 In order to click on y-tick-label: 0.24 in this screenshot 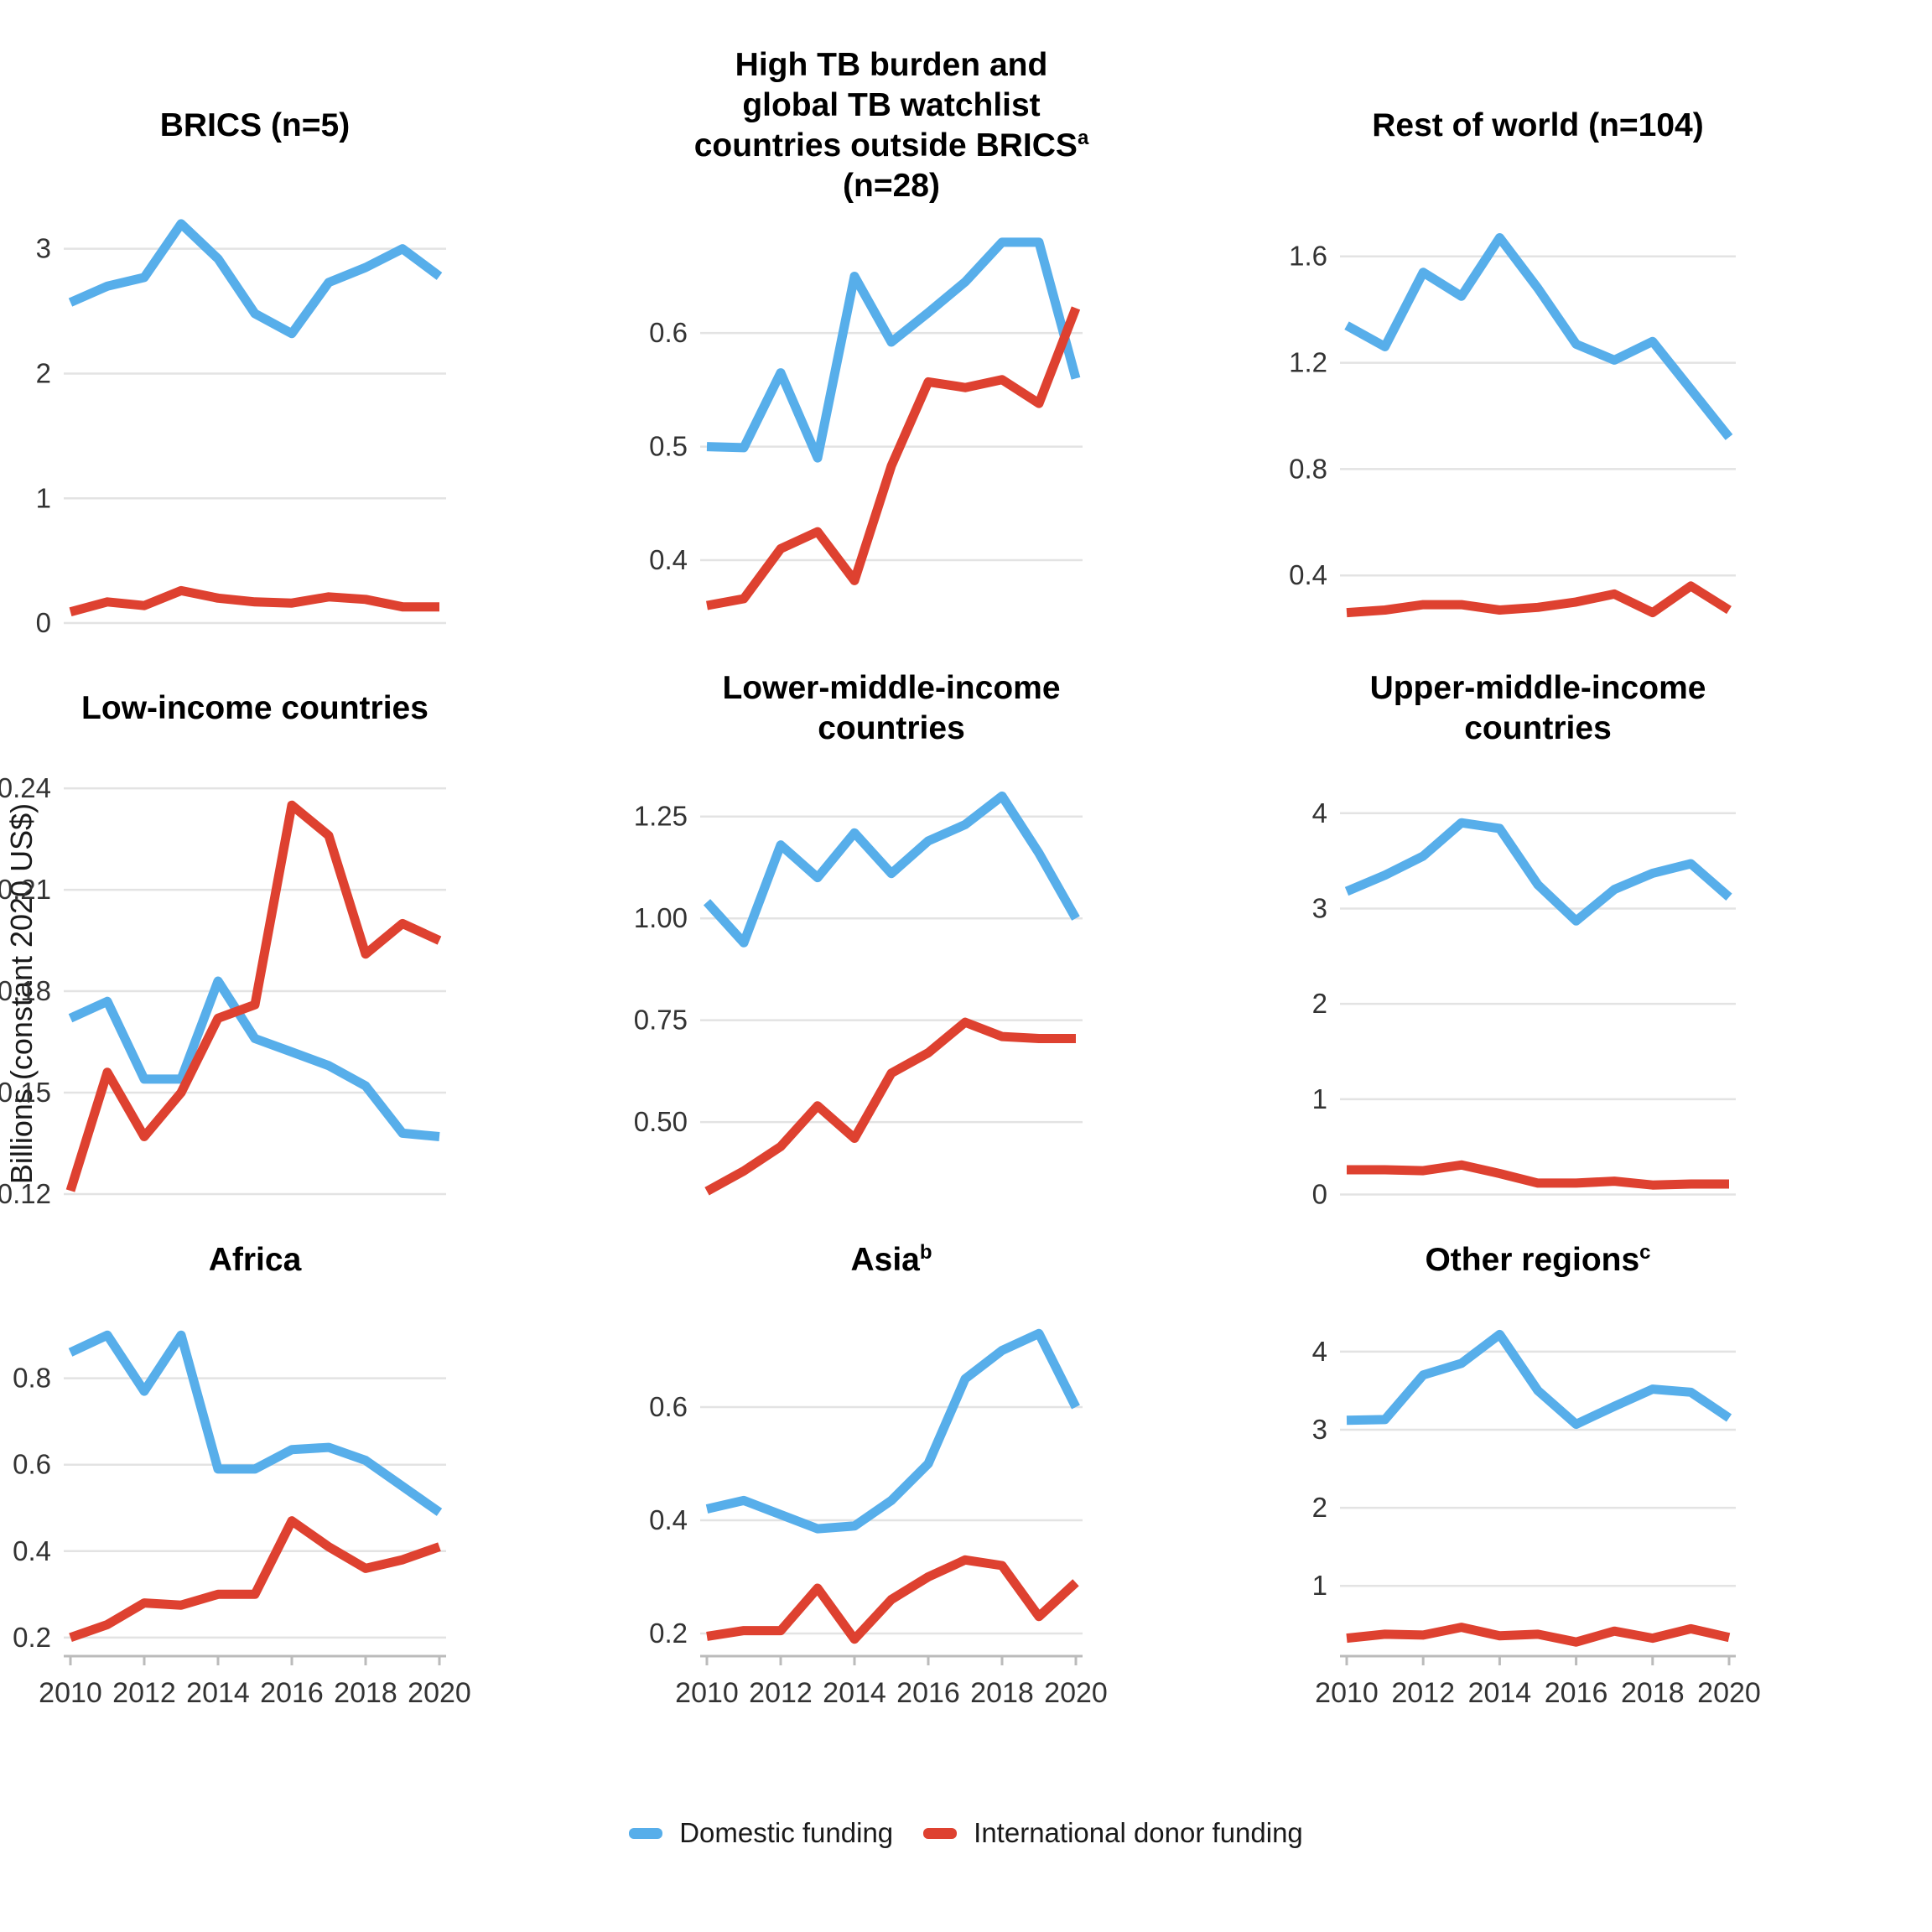, I will do `click(25, 787)`.